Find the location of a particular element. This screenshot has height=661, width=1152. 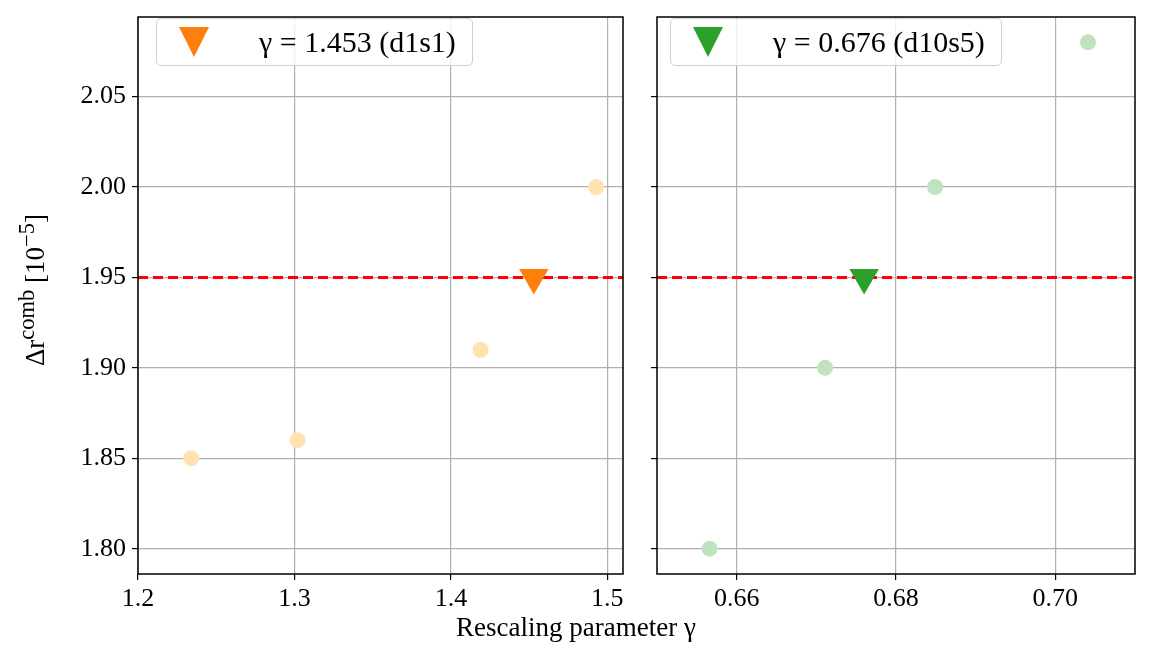

x-tick-label: 0.68 is located at coordinates (896, 598).